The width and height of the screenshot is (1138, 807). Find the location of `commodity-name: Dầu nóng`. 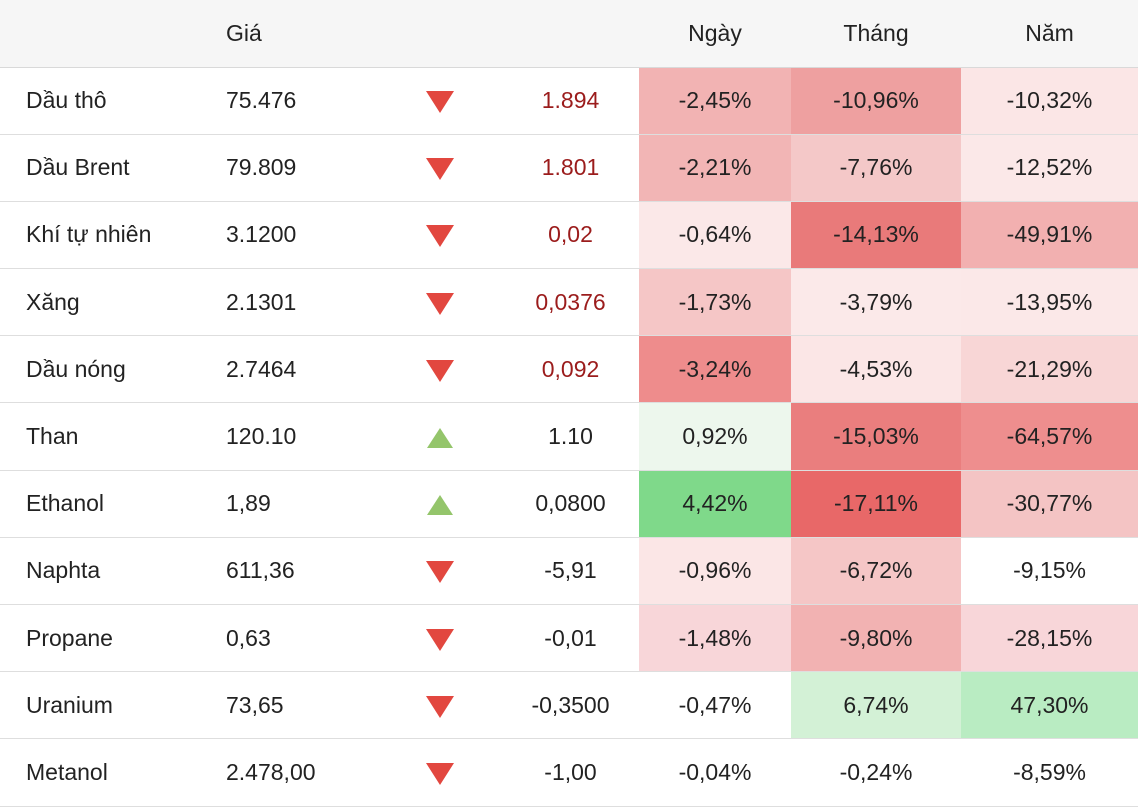

commodity-name: Dầu nóng is located at coordinates (113, 369).